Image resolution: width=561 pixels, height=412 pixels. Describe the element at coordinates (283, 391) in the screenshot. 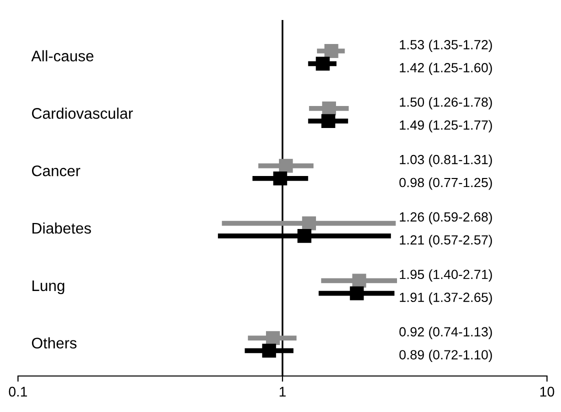

I see `x-tick-label: 1` at that location.